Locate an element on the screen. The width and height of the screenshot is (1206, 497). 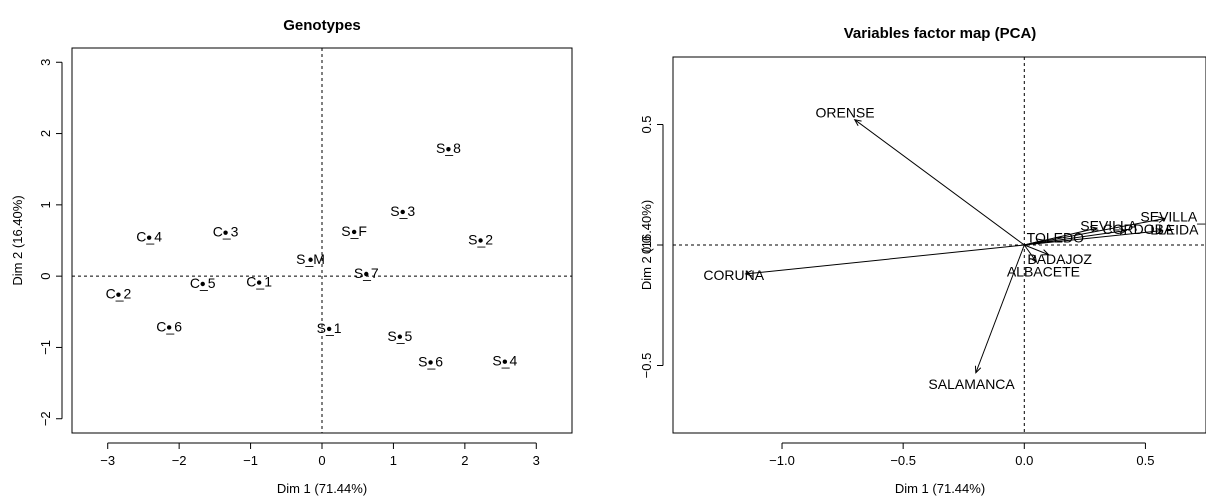
genotype-point-label: S_3 is located at coordinates (402, 211).